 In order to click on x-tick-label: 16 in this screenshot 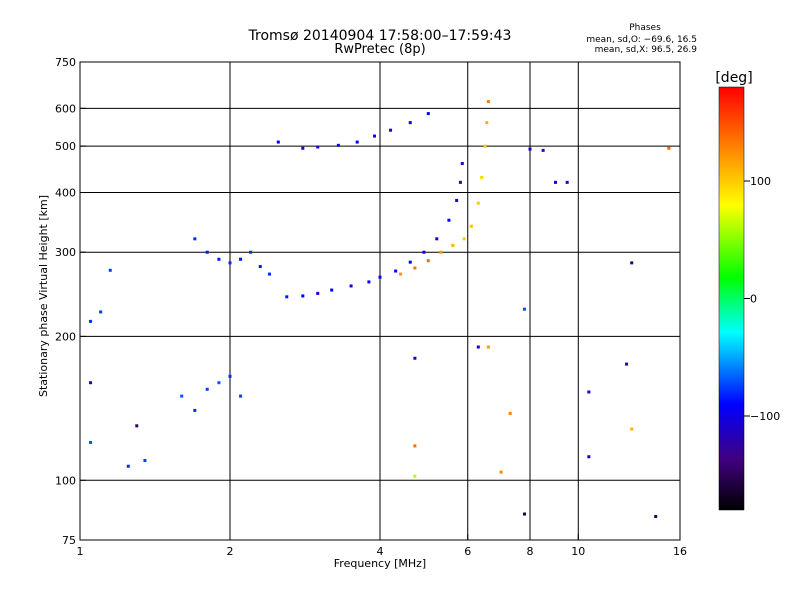, I will do `click(680, 551)`.